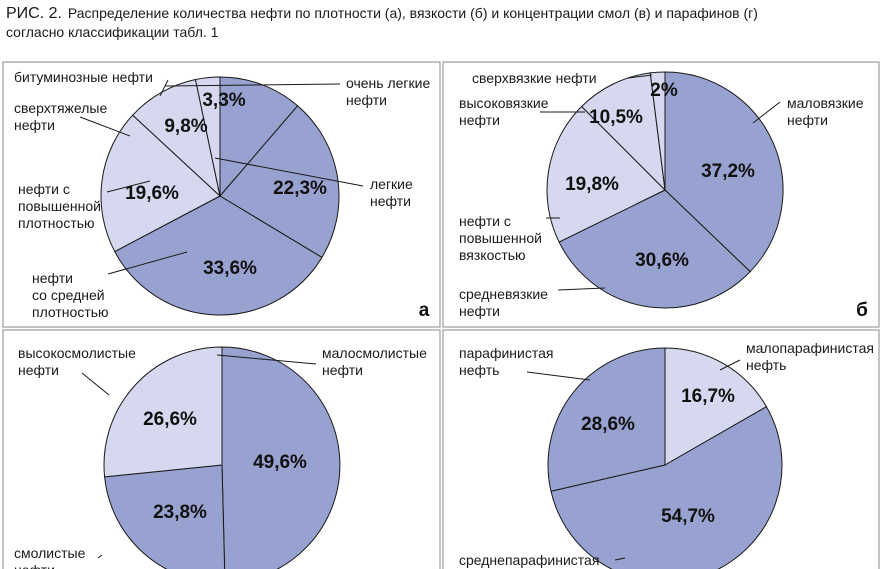 The height and width of the screenshot is (569, 882). I want to click on slice-category-label: битуминозные нефти, so click(83, 77).